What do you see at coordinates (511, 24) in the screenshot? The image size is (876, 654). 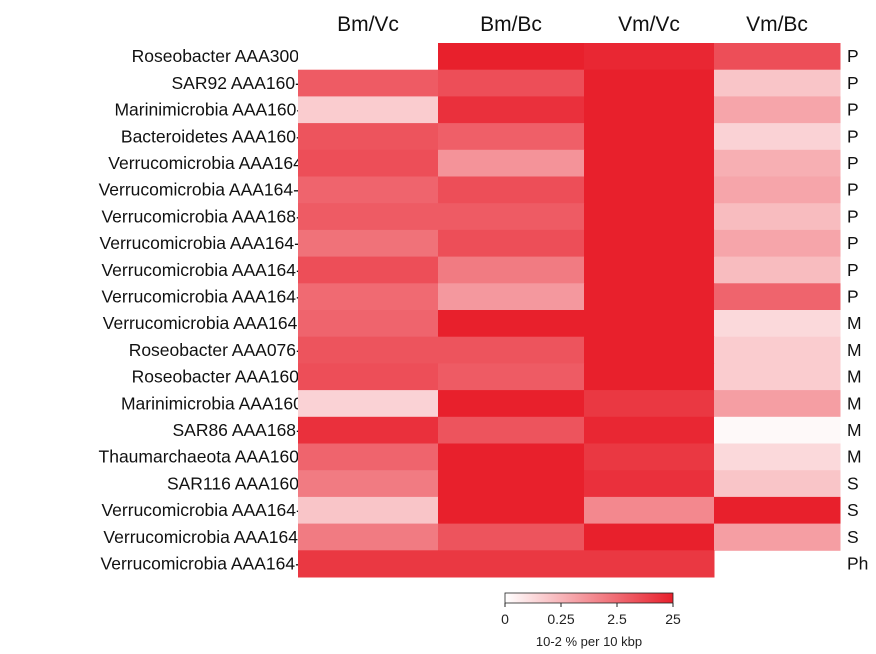 I see `column-header: Bm/Bc` at bounding box center [511, 24].